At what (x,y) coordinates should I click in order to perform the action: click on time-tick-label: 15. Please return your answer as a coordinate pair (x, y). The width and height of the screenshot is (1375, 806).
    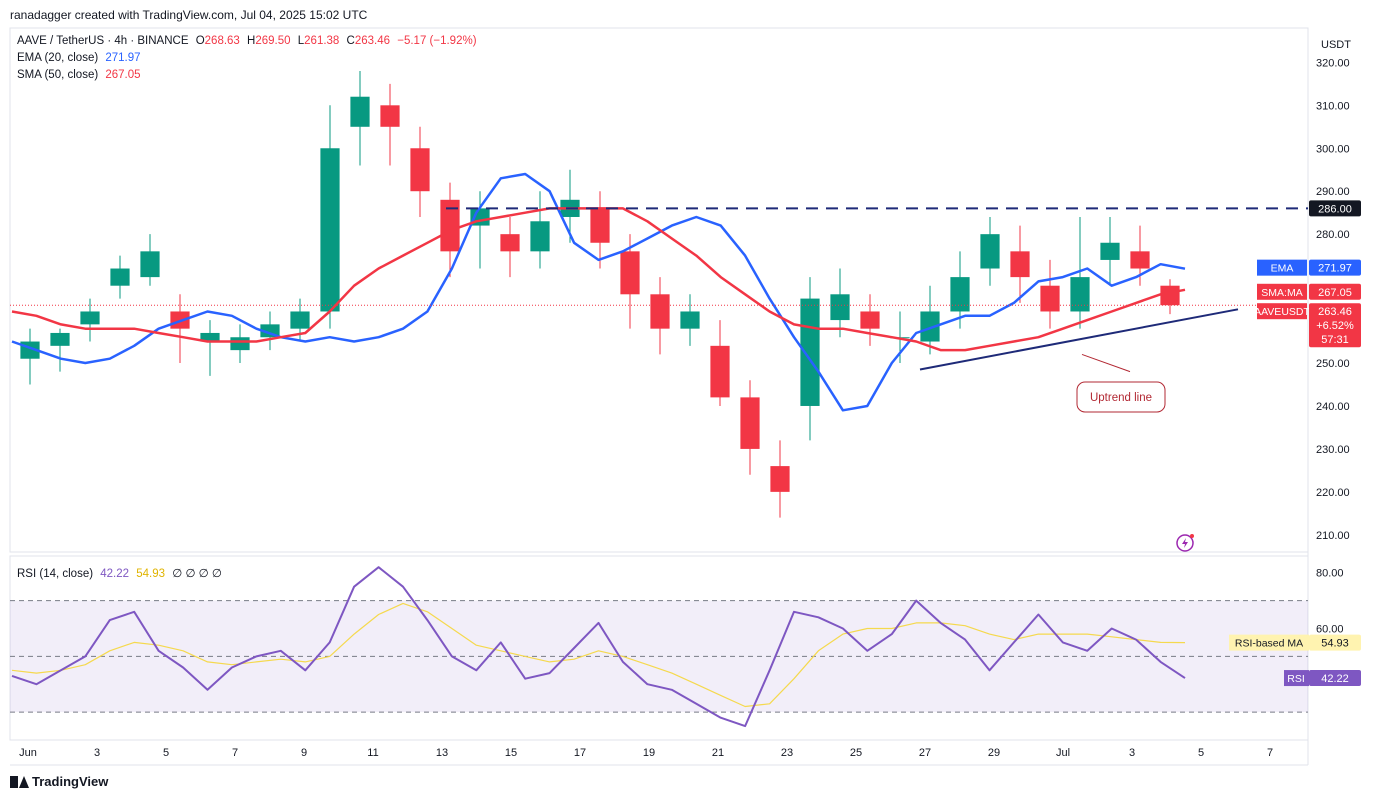
    Looking at the image, I should click on (511, 753).